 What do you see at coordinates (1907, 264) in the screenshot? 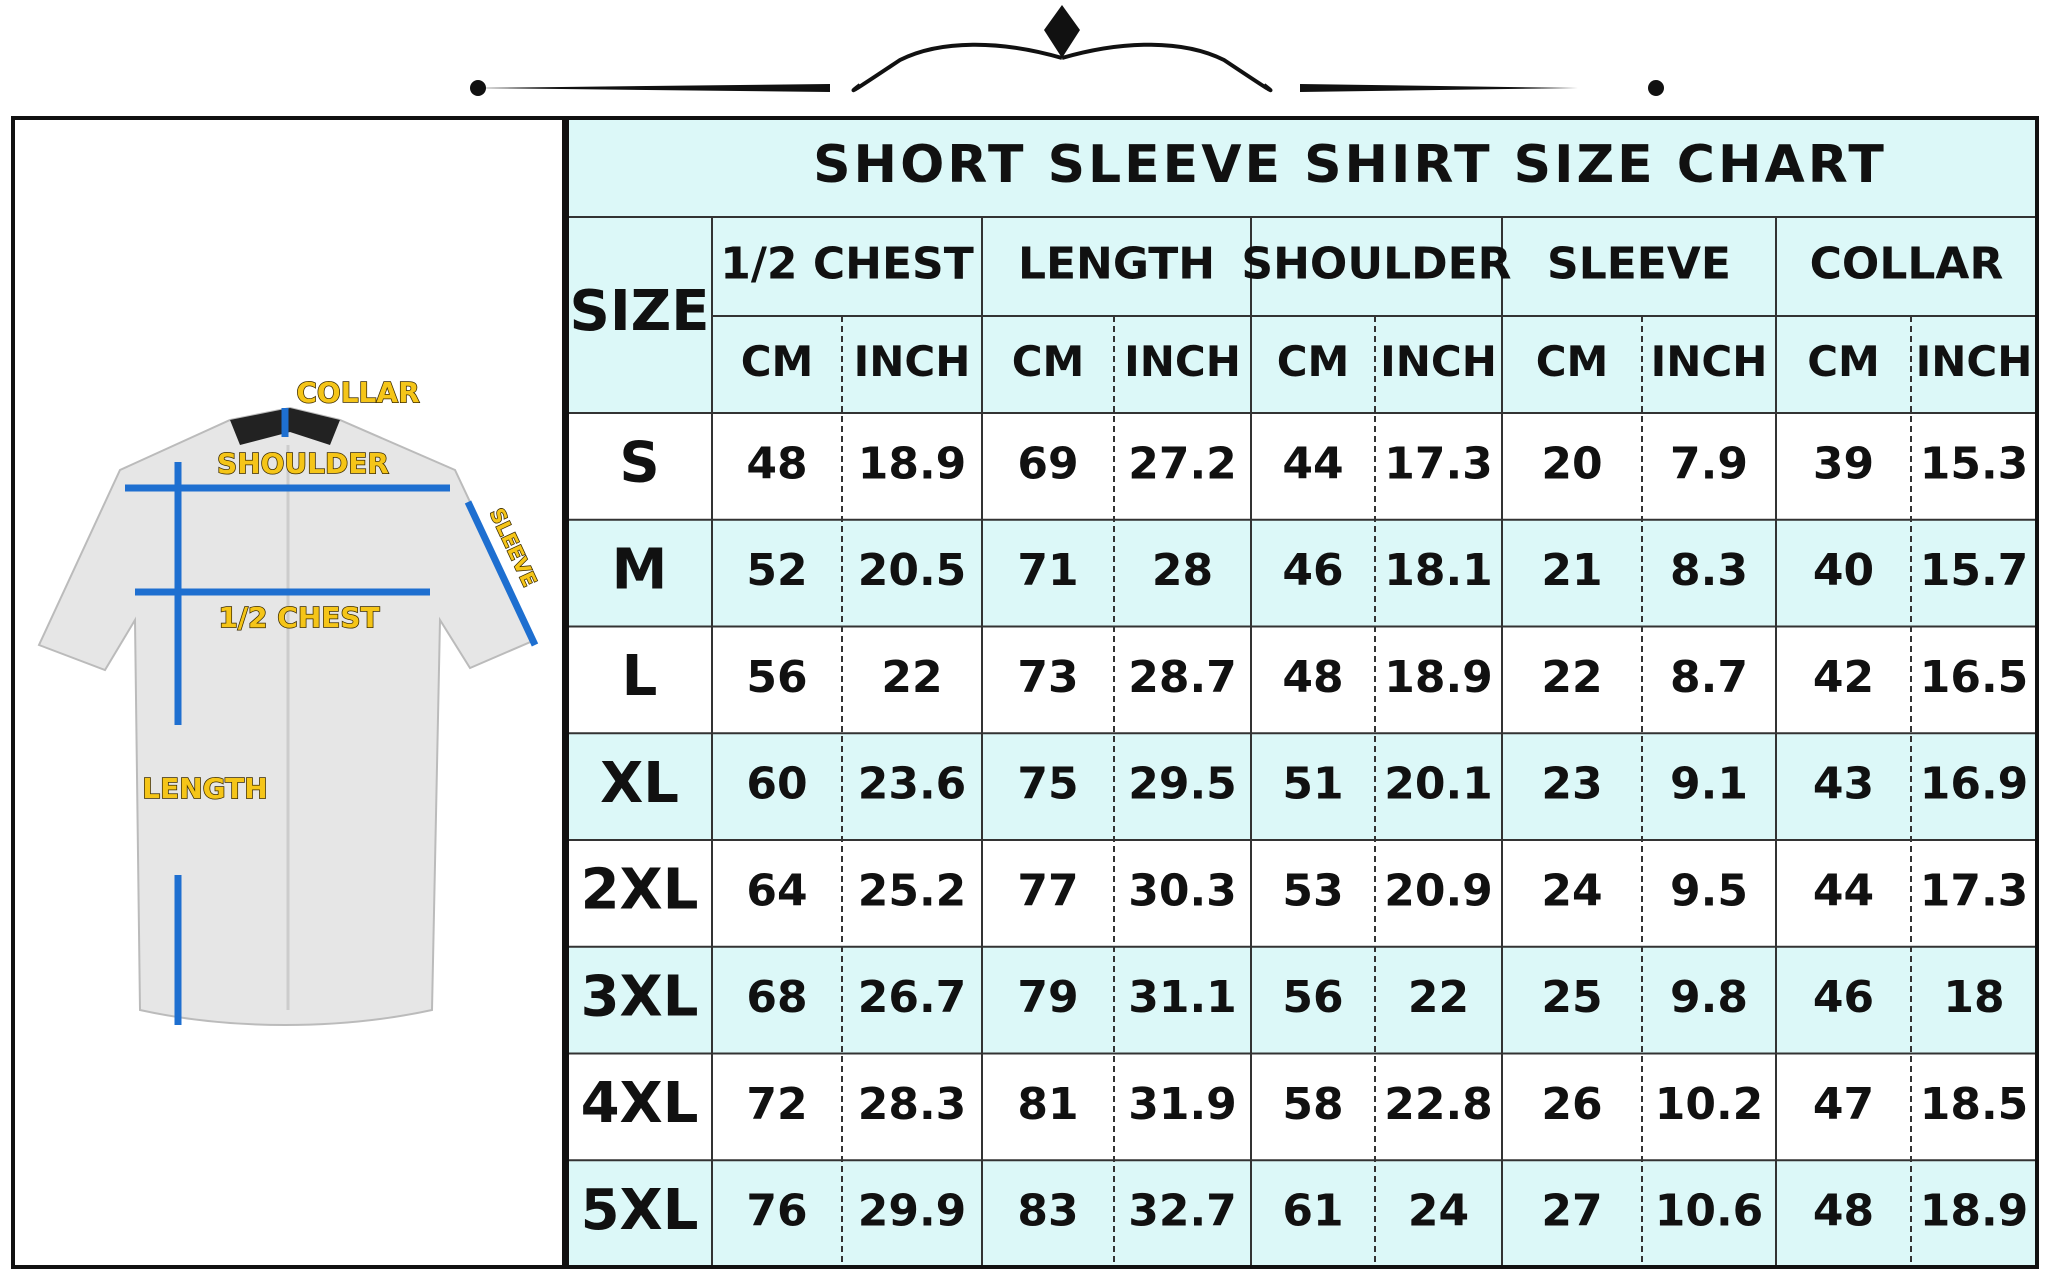
I see `group-header: COLLAR` at bounding box center [1907, 264].